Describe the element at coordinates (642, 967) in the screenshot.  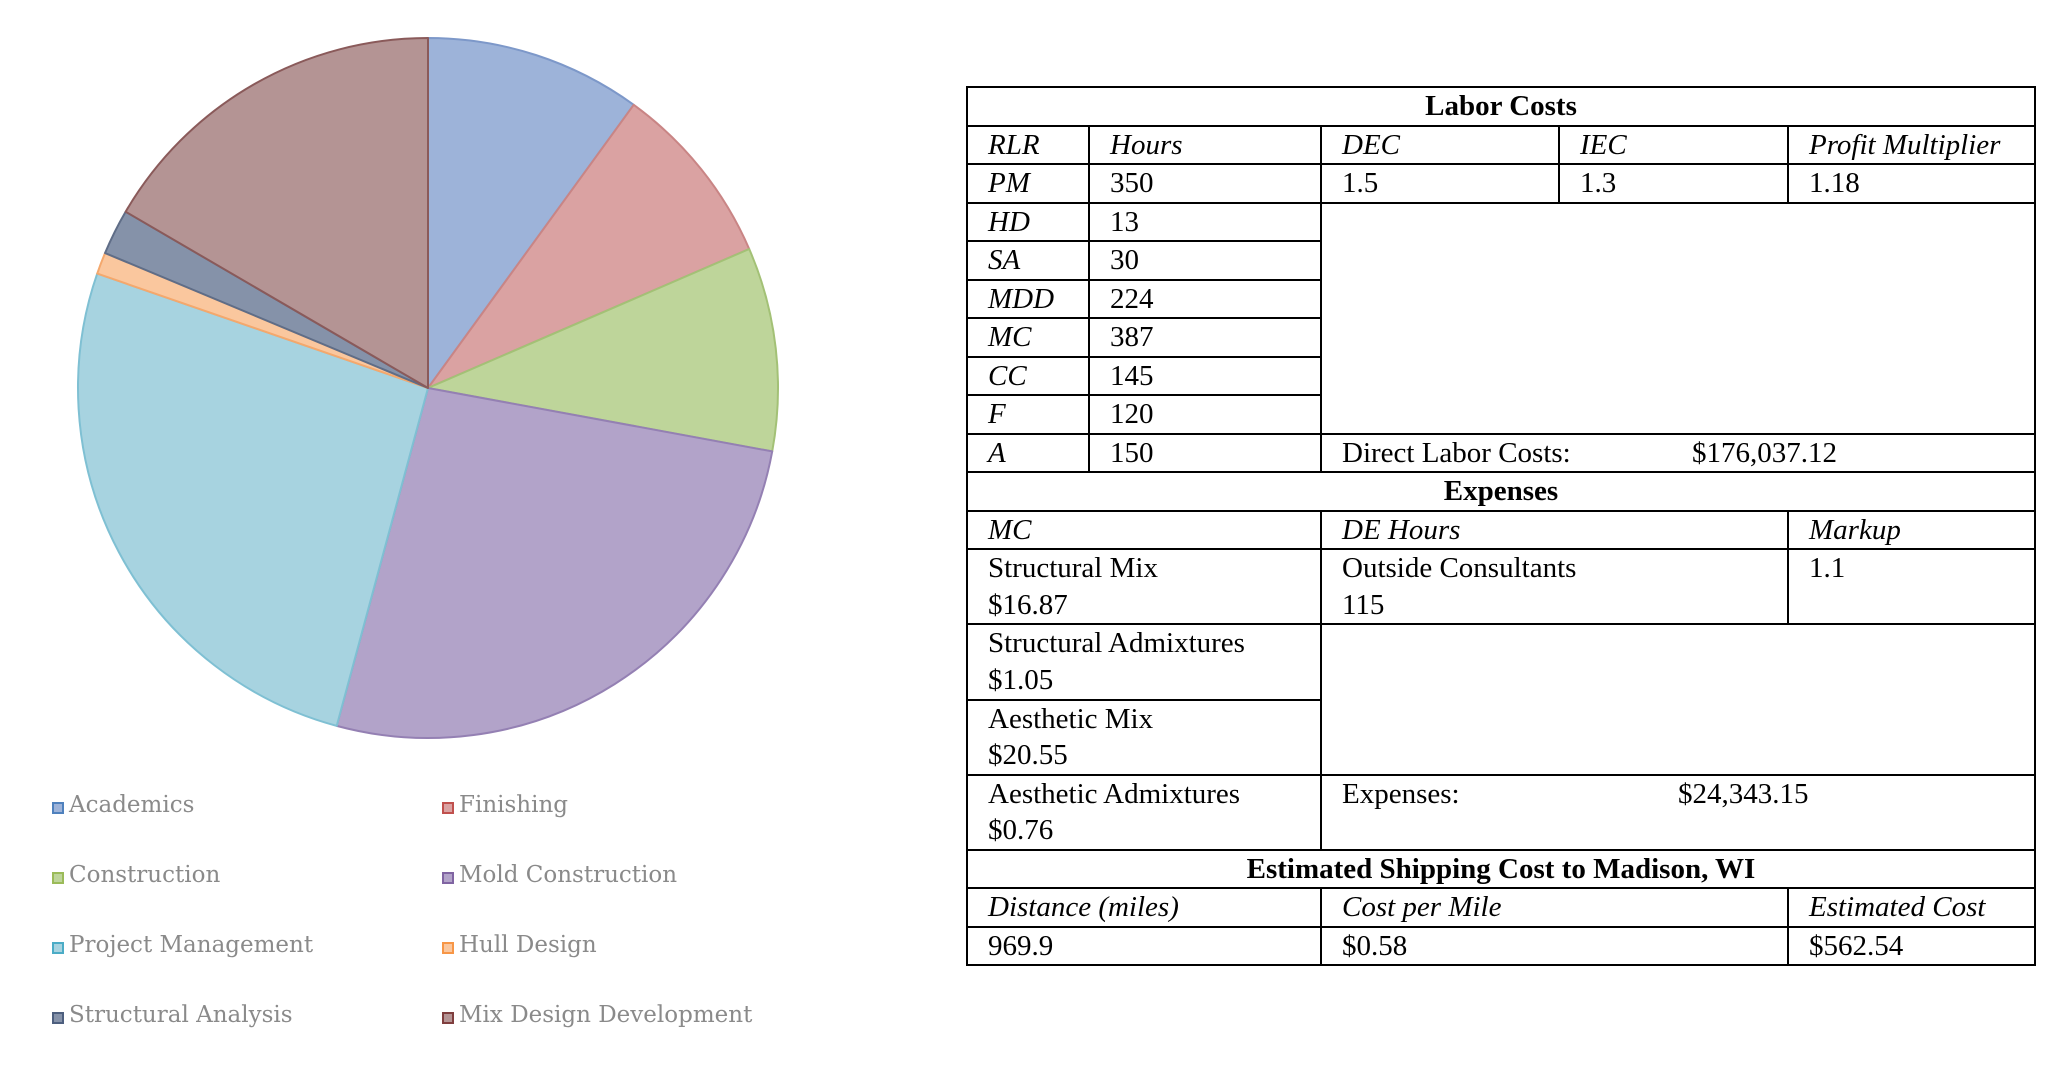
I see `legend-item-hull-design: Hull Design` at that location.